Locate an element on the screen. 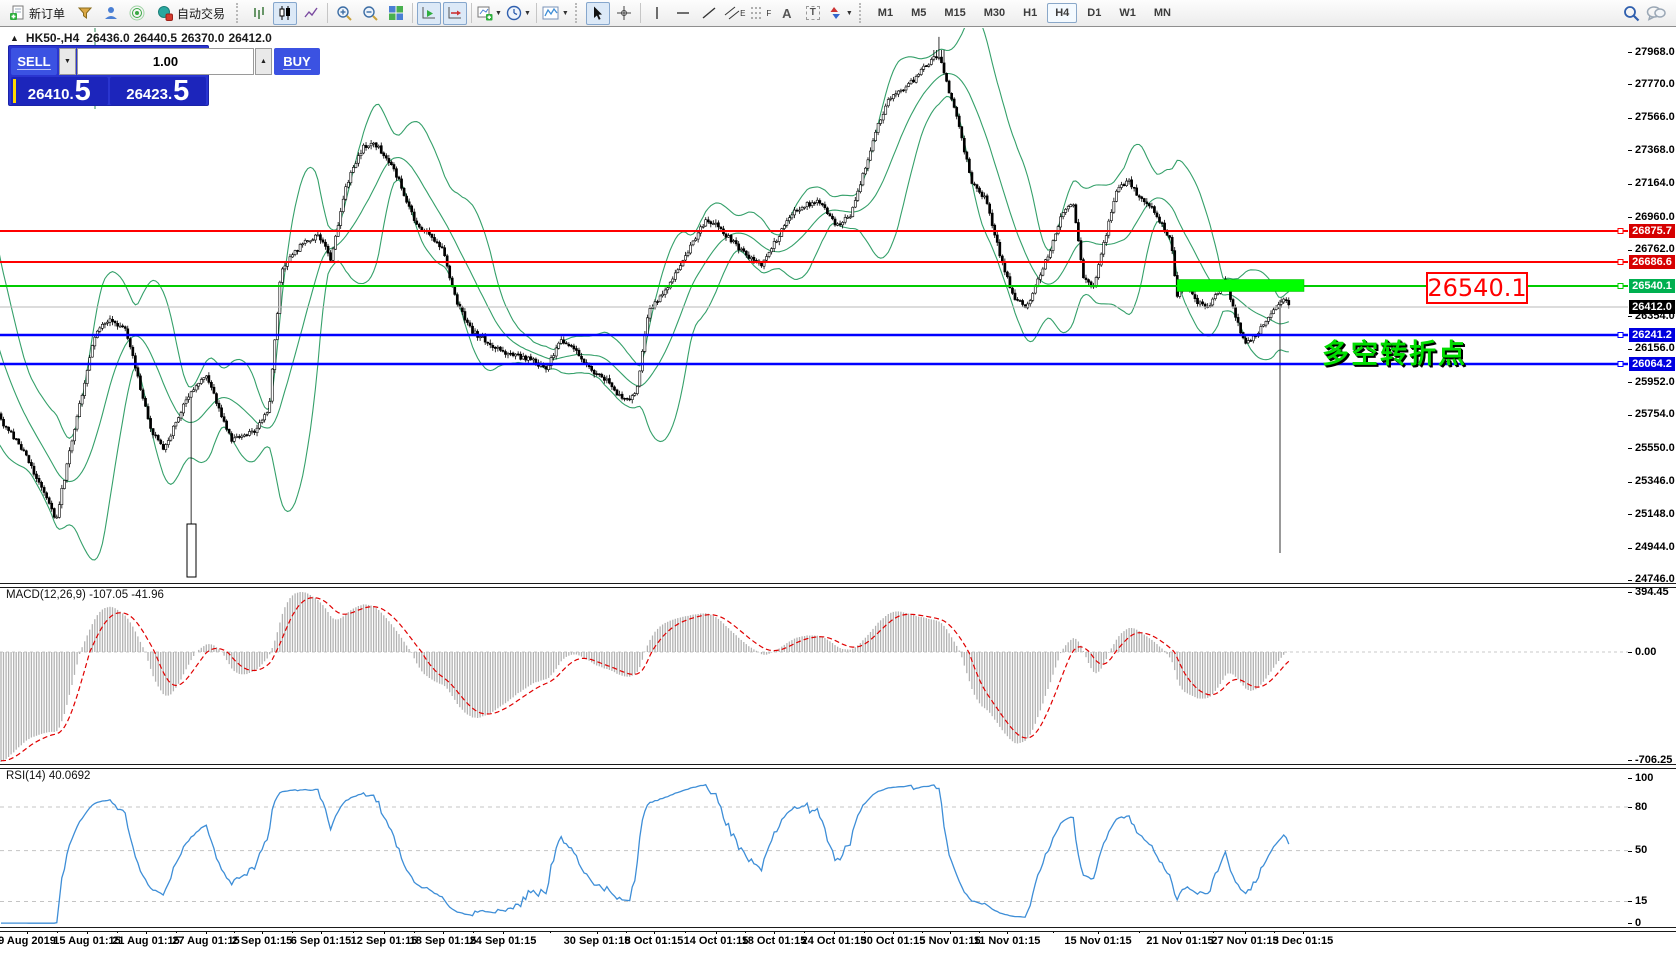 This screenshot has width=1676, height=953. chart-shift-button is located at coordinates (455, 13).